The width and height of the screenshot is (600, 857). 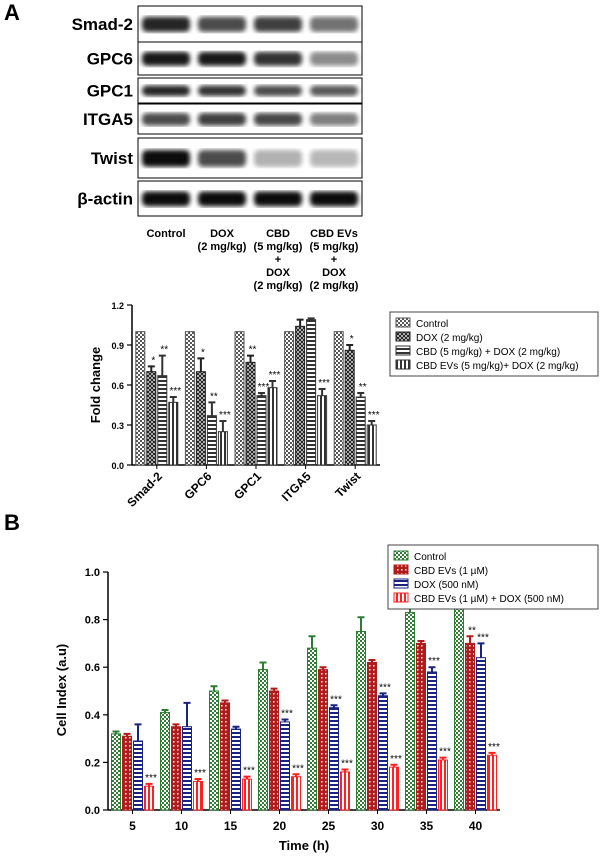 What do you see at coordinates (12, 12) in the screenshot?
I see `panel-label: A` at bounding box center [12, 12].